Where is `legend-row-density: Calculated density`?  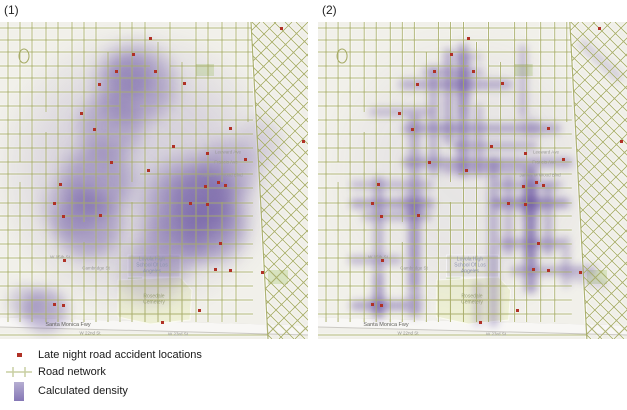 legend-row-density: Calculated density is located at coordinates (64, 391).